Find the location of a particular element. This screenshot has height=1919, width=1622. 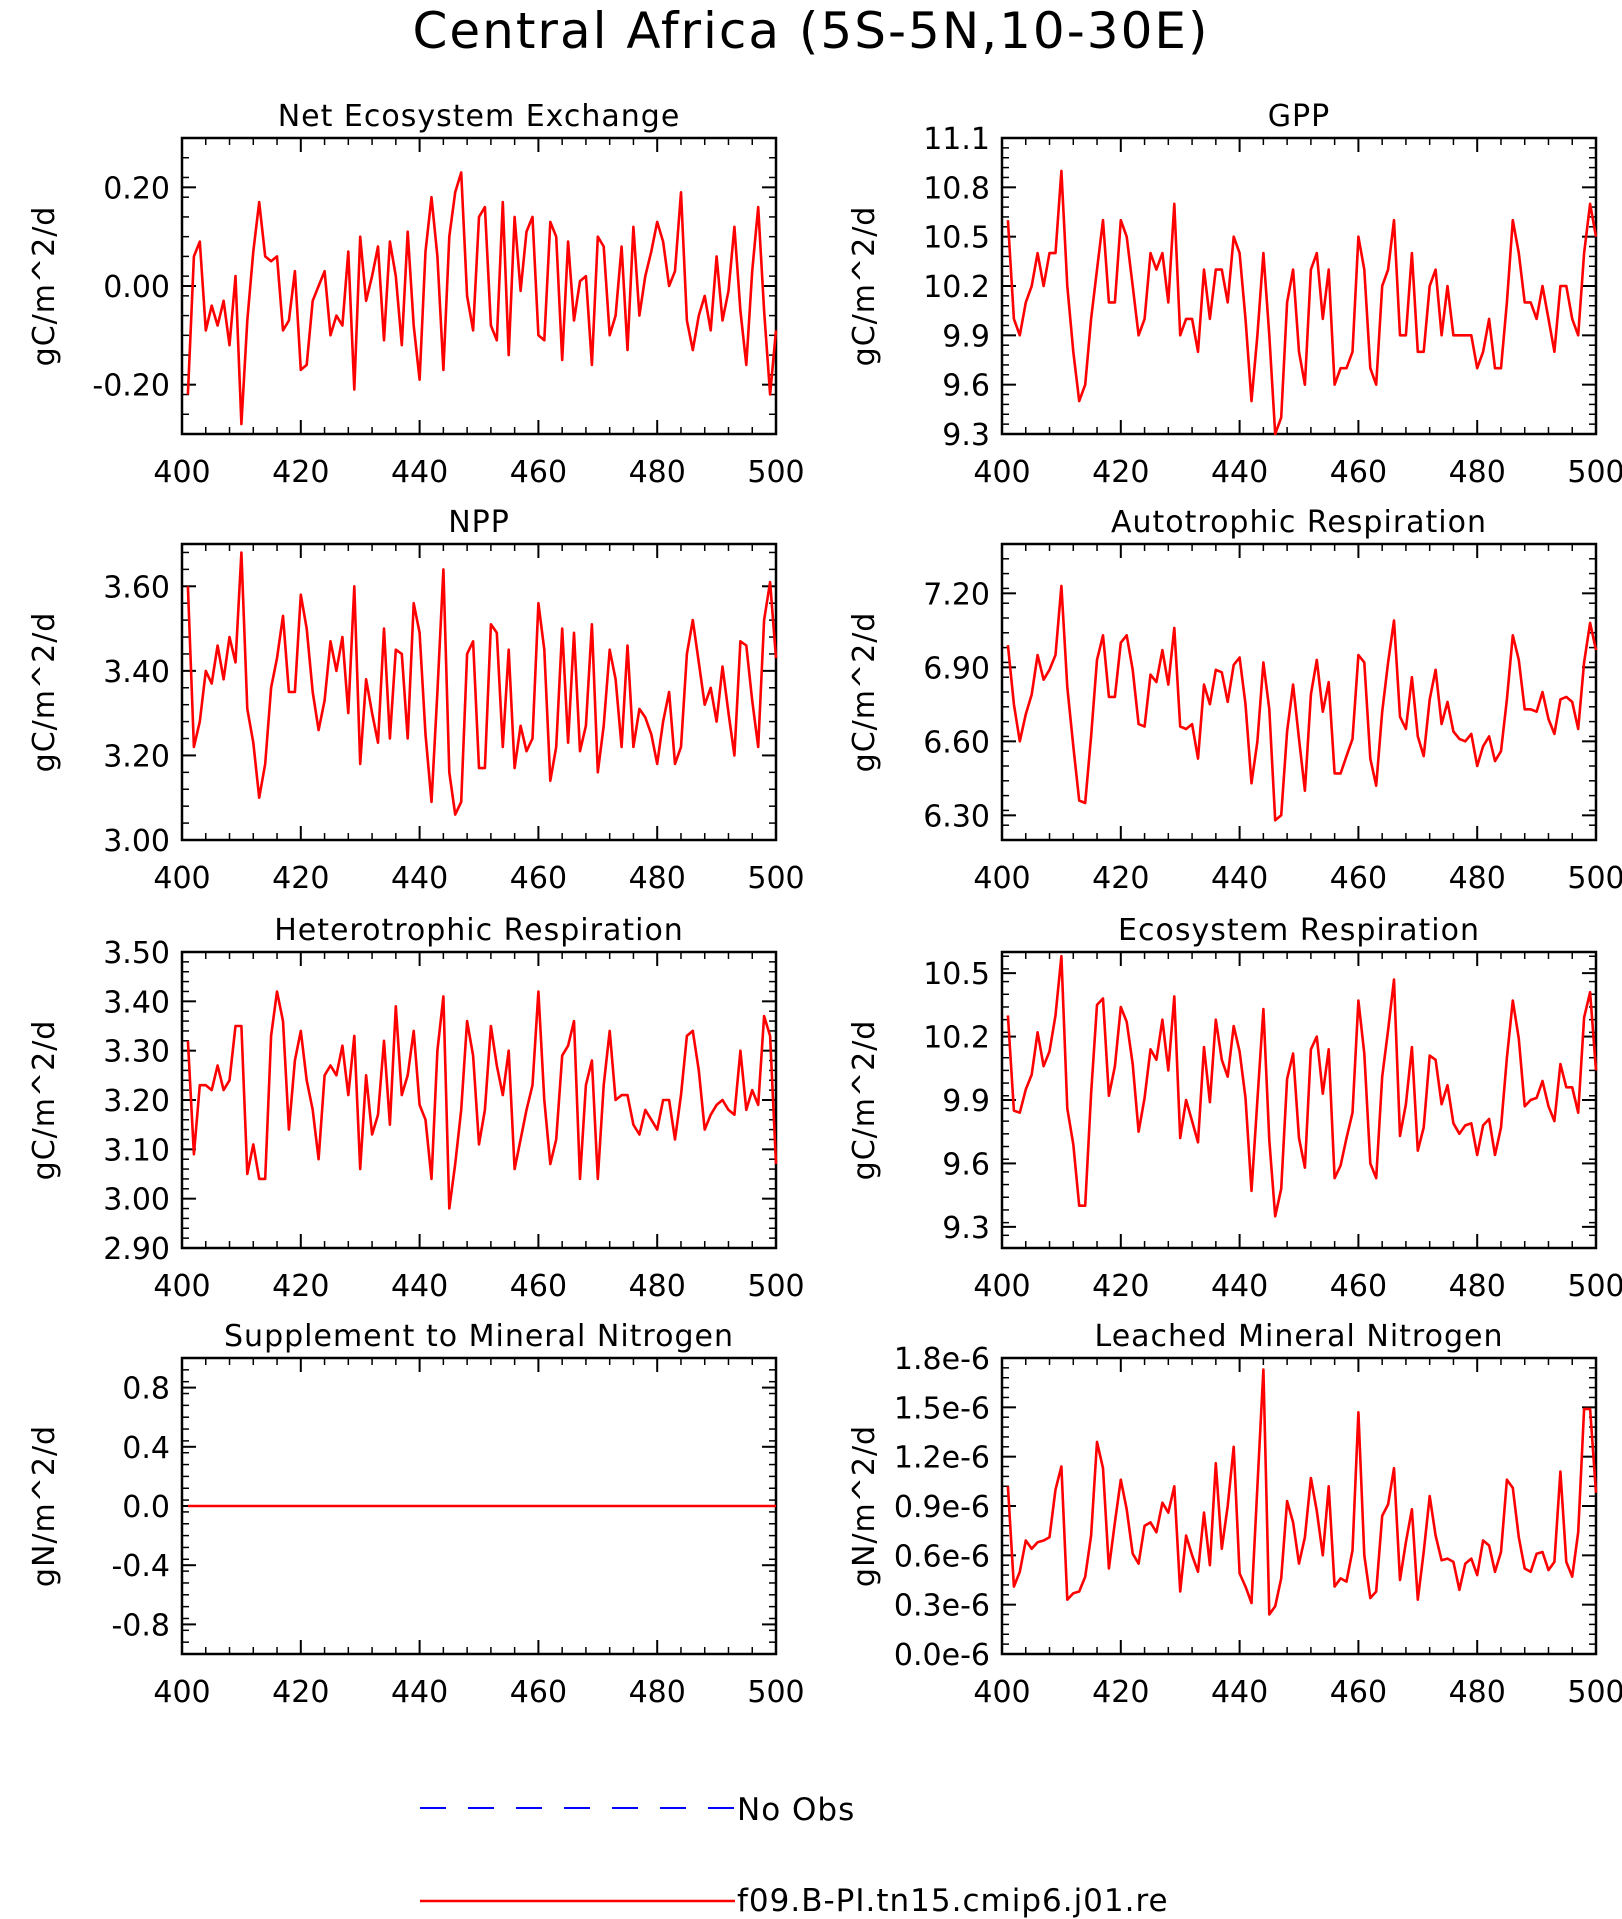

y-tick-label: -0.8 is located at coordinates (140, 1625).